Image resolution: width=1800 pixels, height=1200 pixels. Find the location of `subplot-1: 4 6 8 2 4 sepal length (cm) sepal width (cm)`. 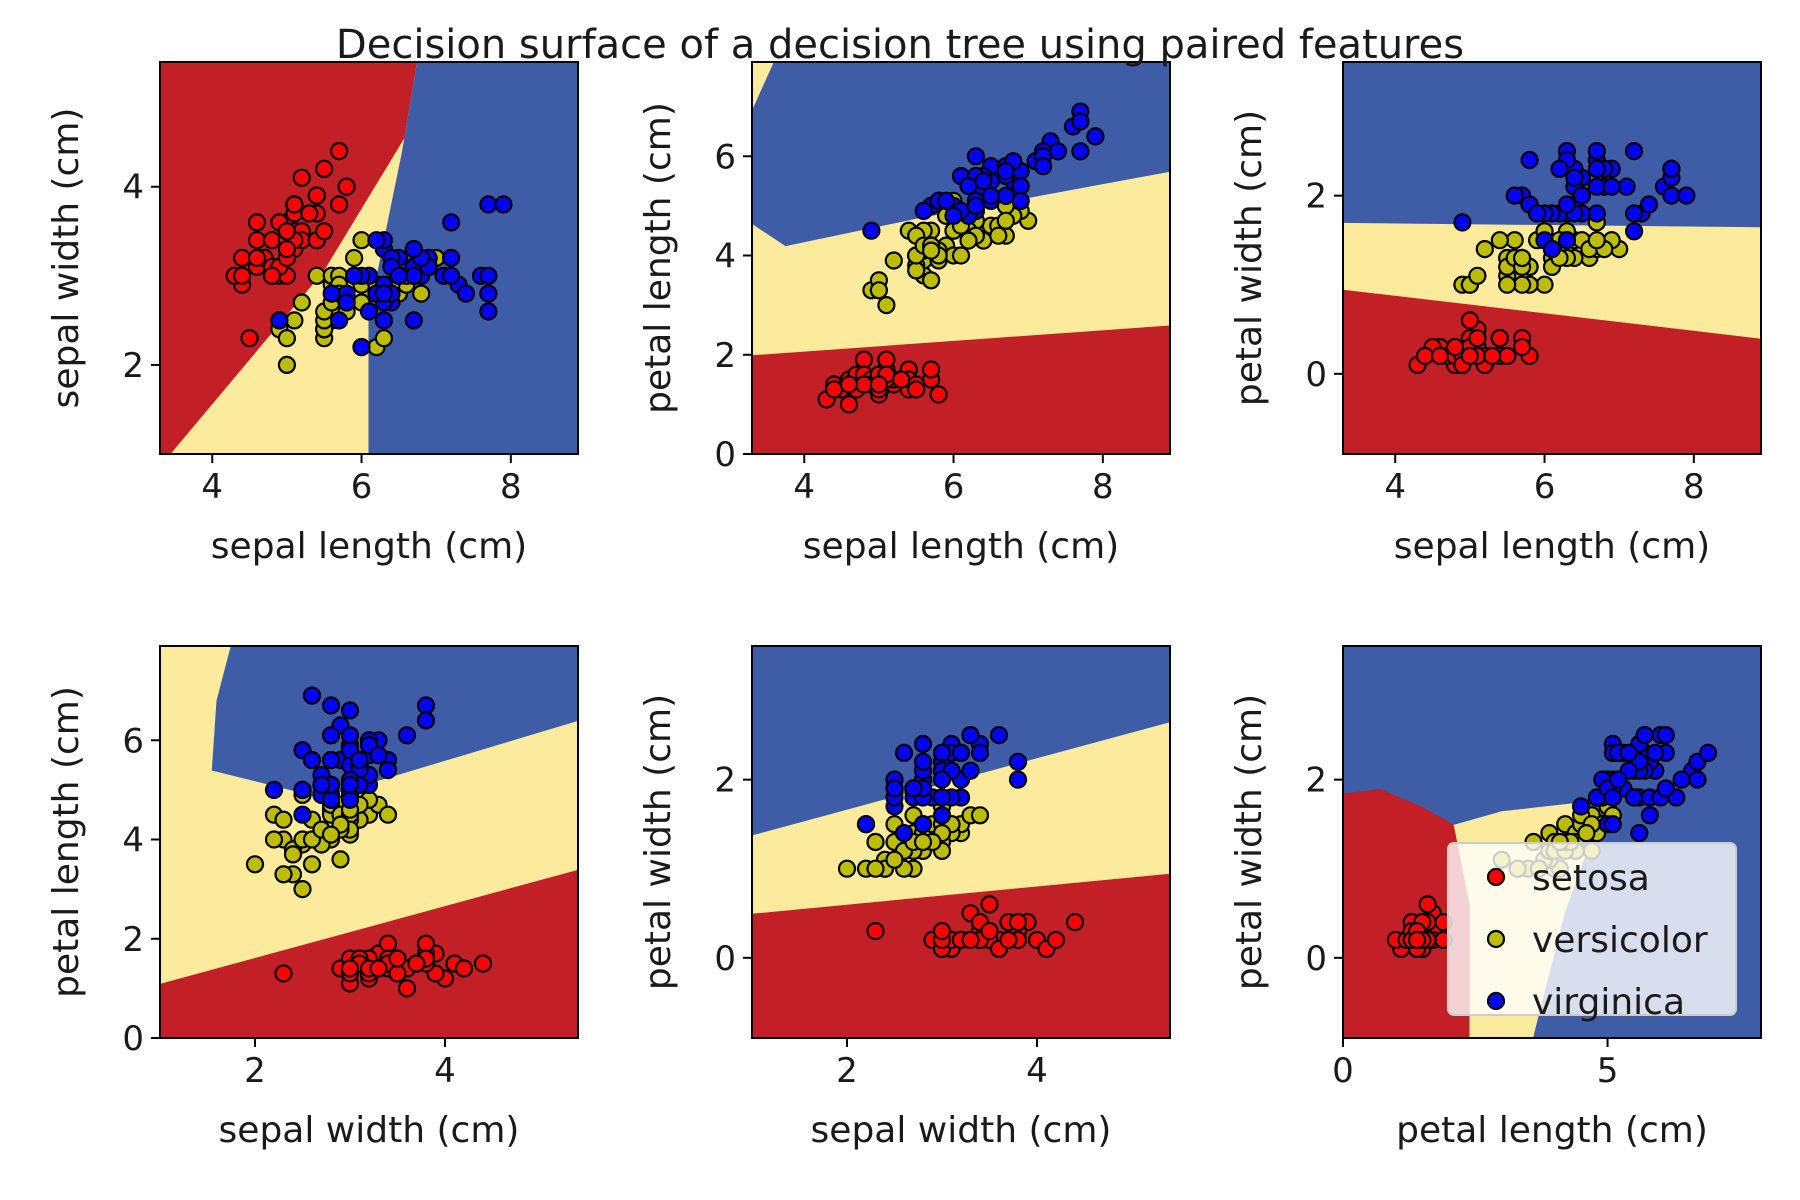

subplot-1: 4 6 8 2 4 sepal length (cm) sepal width (cm) is located at coordinates (312, 314).